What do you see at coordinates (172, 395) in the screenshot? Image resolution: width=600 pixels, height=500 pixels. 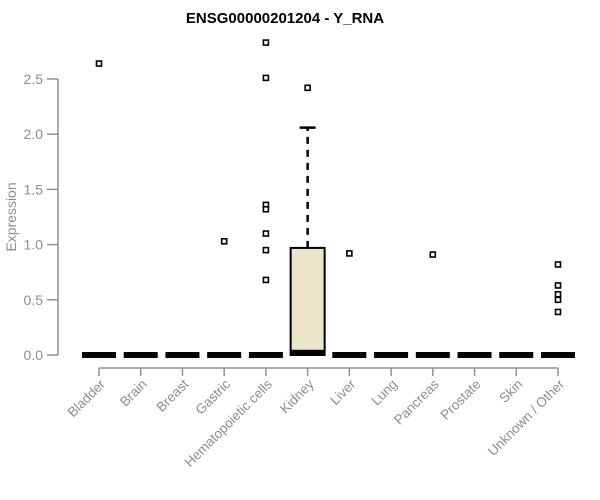 I see `x-axis-label: Breast` at bounding box center [172, 395].